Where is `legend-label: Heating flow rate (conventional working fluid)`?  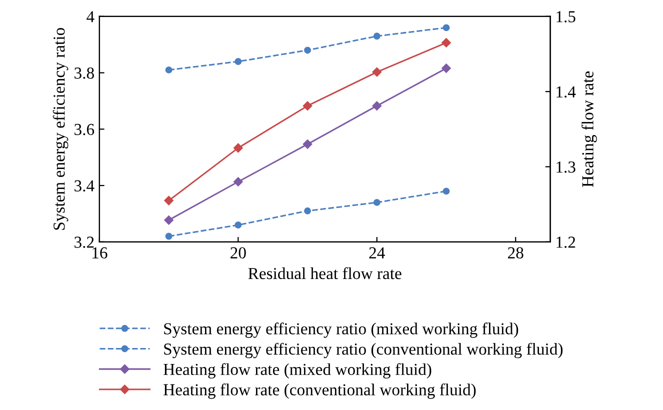 legend-label: Heating flow rate (conventional working fluid) is located at coordinates (320, 391).